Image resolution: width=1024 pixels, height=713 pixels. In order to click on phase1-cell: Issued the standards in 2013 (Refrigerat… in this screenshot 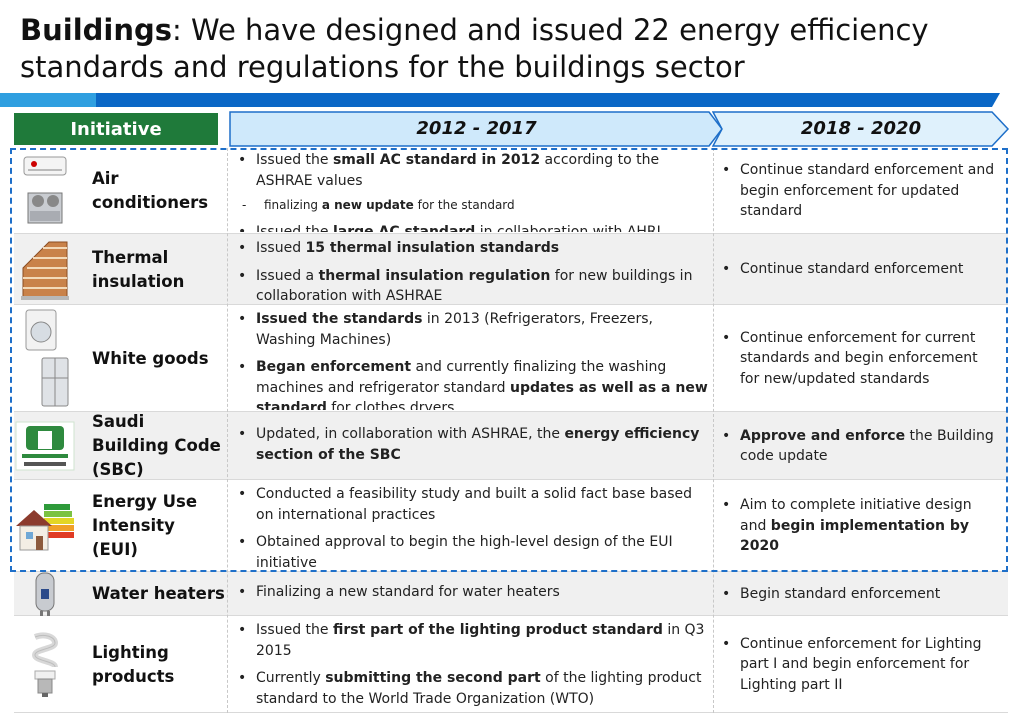, I will do `click(472, 359)`.